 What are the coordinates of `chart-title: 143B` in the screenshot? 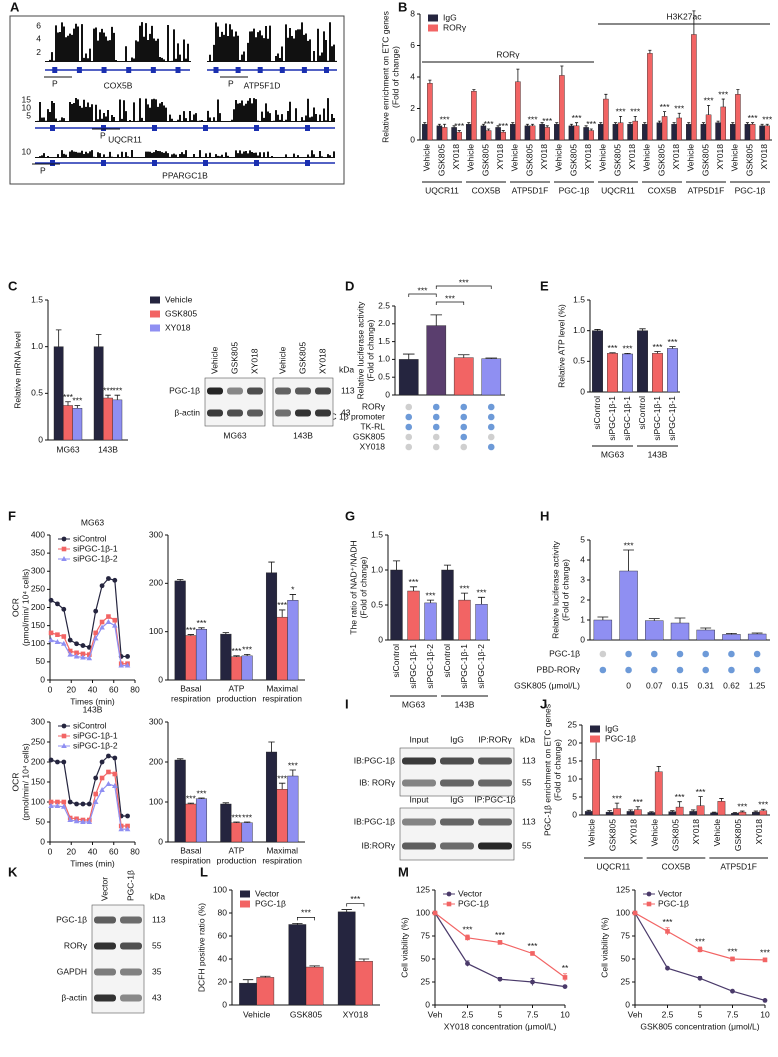 It's located at (93, 709).